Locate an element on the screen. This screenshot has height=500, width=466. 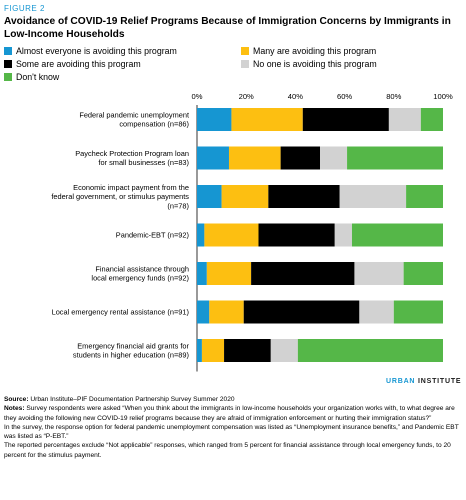
legend-item-almost-everyone: Almost everyone is avoiding this program is located at coordinates (90, 51).